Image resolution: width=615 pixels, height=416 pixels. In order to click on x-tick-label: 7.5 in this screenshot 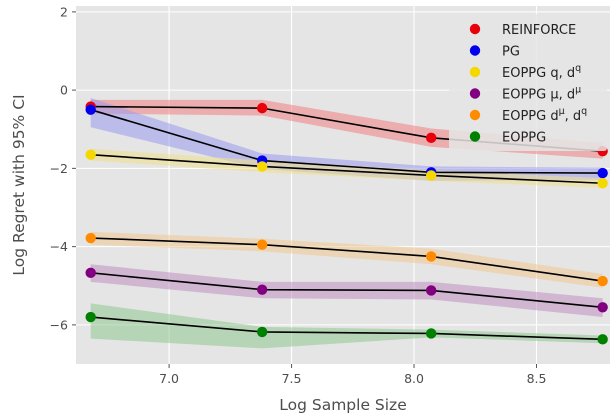, I will do `click(292, 378)`.